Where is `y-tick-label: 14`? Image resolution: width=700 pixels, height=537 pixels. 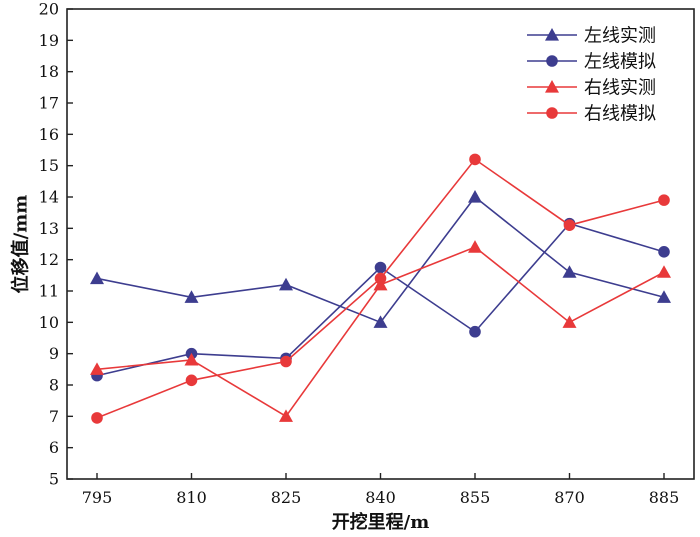 y-tick-label: 14 is located at coordinates (49, 197).